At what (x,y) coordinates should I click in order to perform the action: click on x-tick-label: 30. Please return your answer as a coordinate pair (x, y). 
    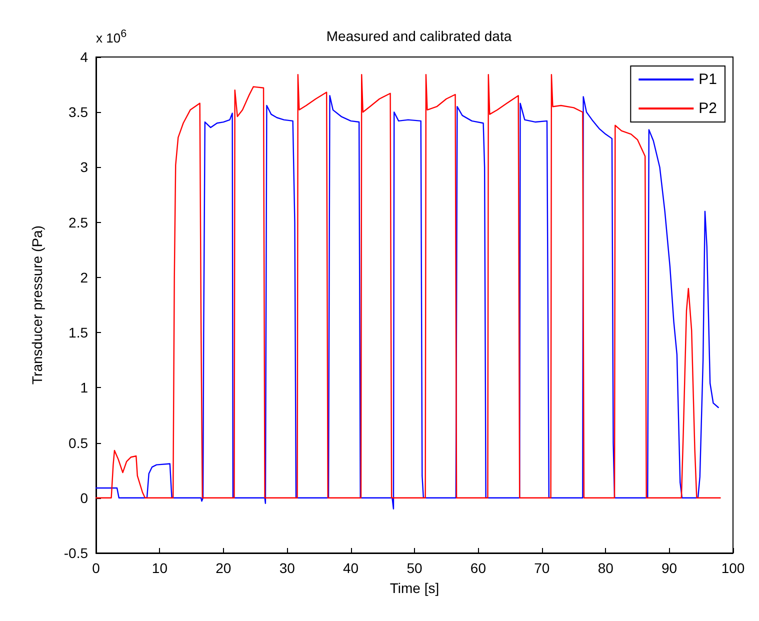
    Looking at the image, I should click on (287, 568).